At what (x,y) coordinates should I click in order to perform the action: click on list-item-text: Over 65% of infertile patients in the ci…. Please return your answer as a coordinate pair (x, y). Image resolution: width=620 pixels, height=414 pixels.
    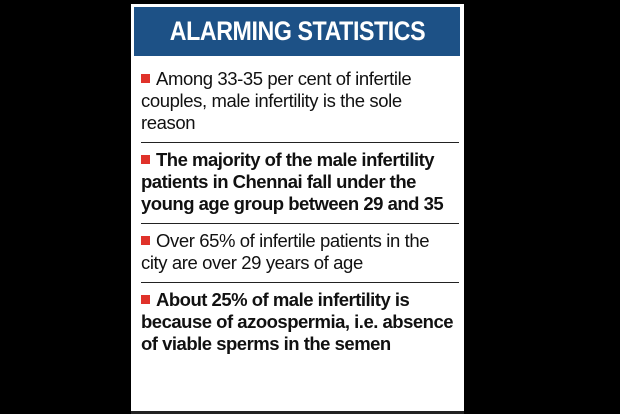
    Looking at the image, I should click on (285, 251).